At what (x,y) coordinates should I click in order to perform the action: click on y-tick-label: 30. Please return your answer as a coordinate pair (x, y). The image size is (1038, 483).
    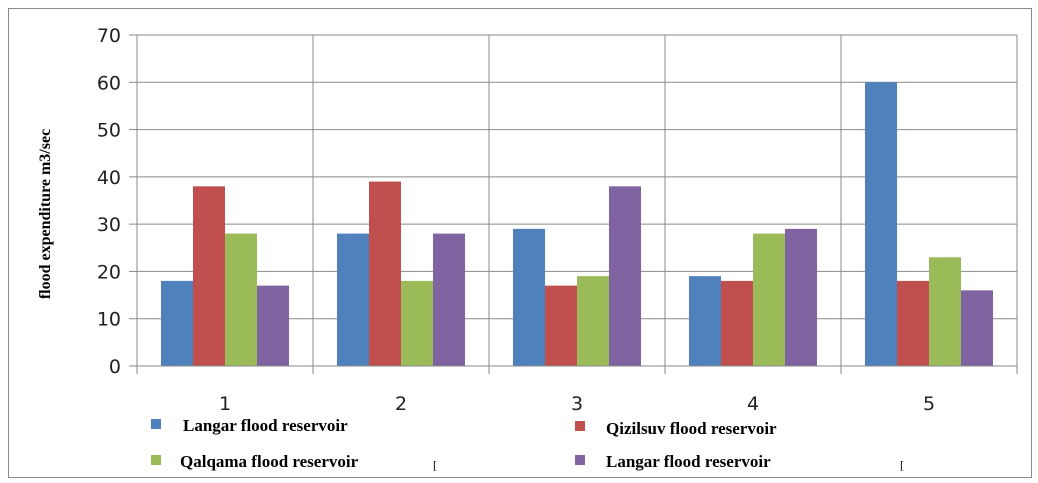
    Looking at the image, I should click on (109, 225).